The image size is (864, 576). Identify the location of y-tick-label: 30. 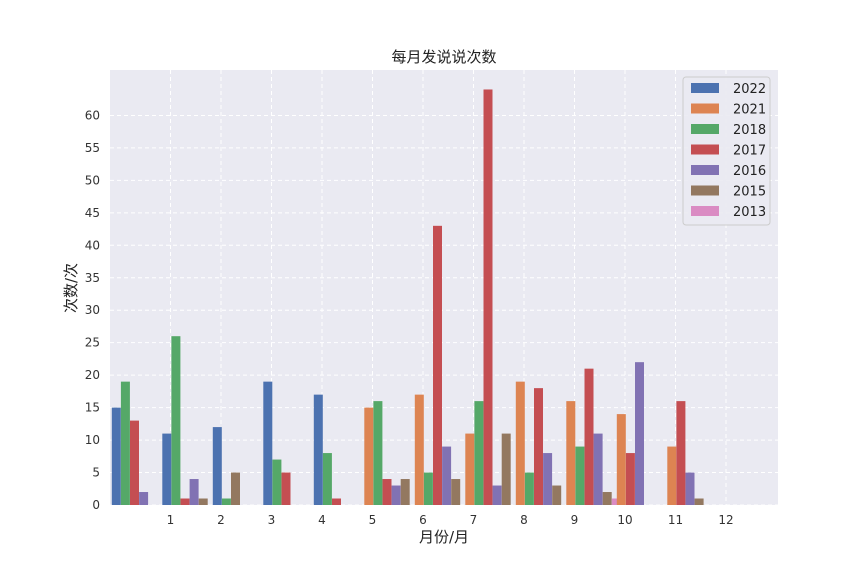
(92, 310).